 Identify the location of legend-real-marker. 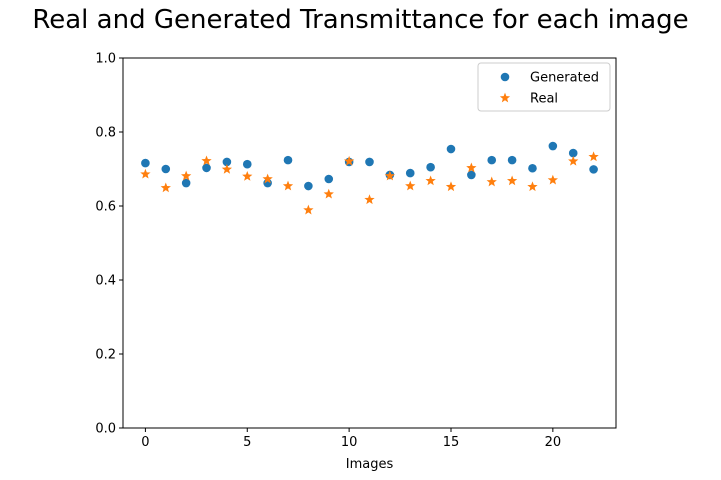
(505, 97).